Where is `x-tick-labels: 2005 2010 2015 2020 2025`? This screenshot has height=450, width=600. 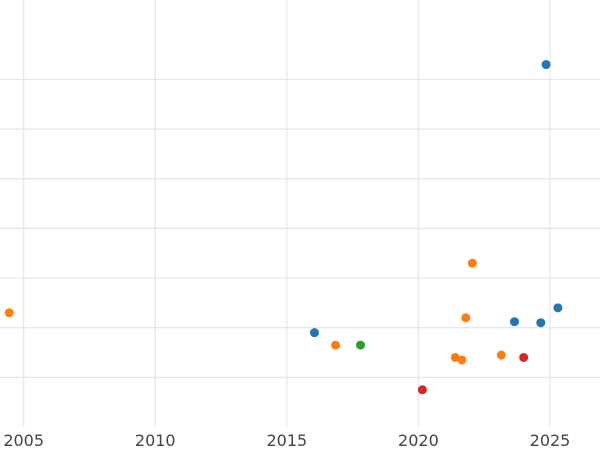
x-tick-labels: 2005 2010 2015 2020 2025 is located at coordinates (286, 440).